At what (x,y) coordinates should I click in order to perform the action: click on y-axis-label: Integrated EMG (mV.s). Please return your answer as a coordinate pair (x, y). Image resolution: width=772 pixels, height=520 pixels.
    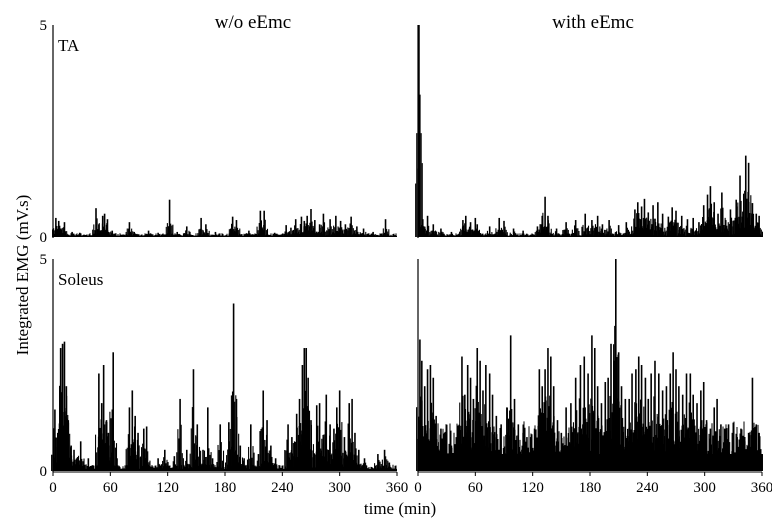
    Looking at the image, I should click on (22, 275).